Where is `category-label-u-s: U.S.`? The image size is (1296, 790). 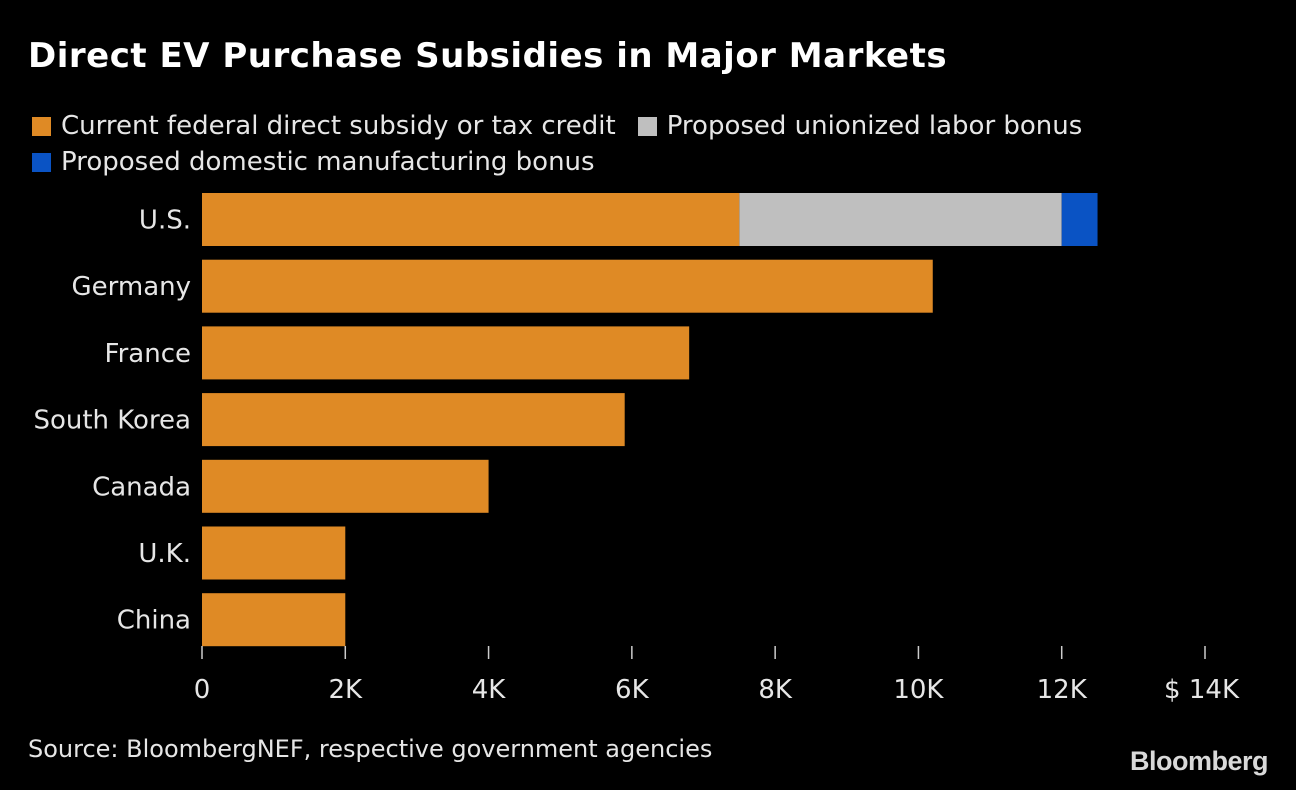
category-label-u-s: U.S. is located at coordinates (165, 221).